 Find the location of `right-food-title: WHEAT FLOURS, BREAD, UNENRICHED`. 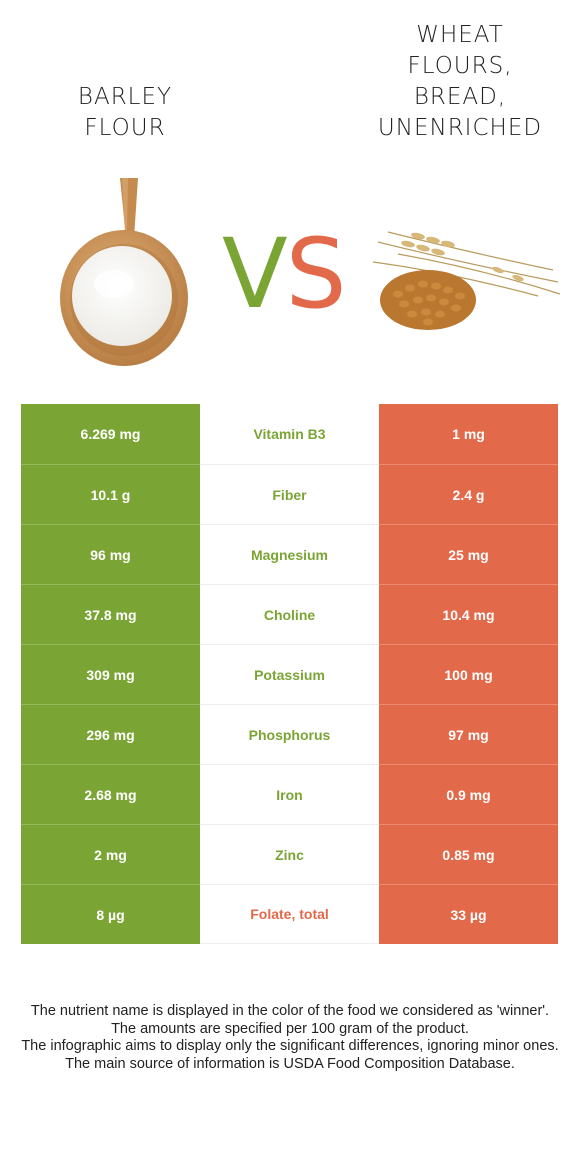

right-food-title: WHEAT FLOURS, BREAD, UNENRICHED is located at coordinates (460, 81).